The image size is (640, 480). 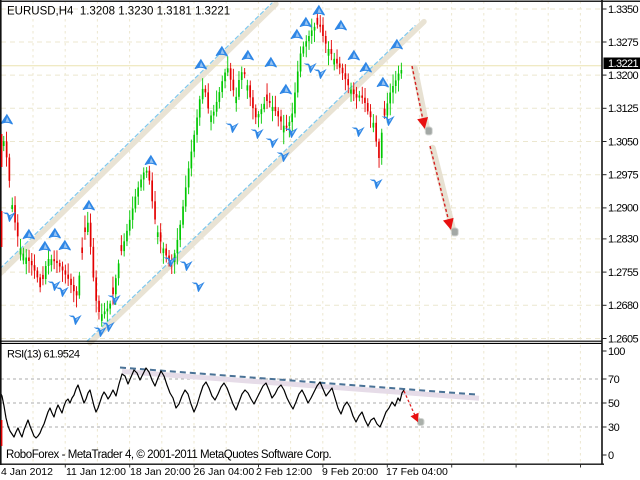 I want to click on svg-text: 1.2830, so click(x=623, y=240).